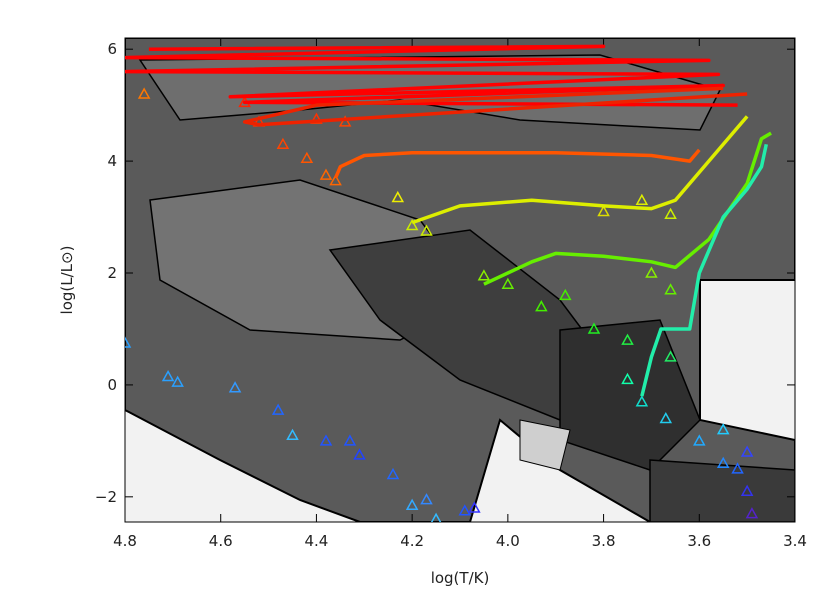  I want to click on y-tick-label: 4, so click(112, 161).